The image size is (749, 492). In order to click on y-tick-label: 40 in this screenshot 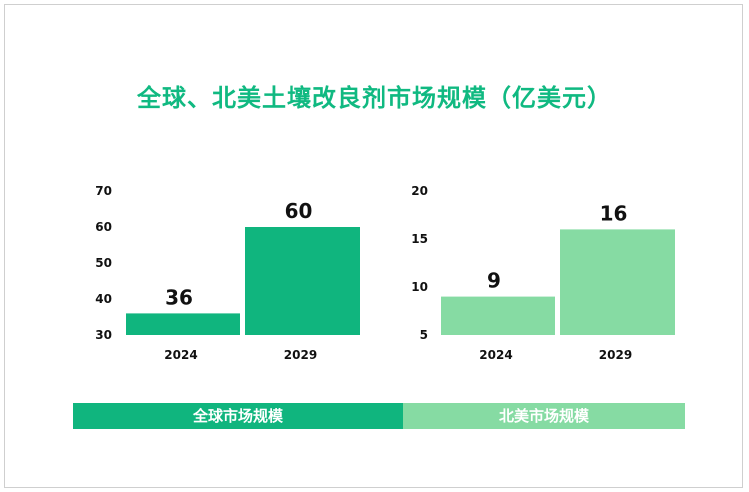, I will do `click(103, 299)`.